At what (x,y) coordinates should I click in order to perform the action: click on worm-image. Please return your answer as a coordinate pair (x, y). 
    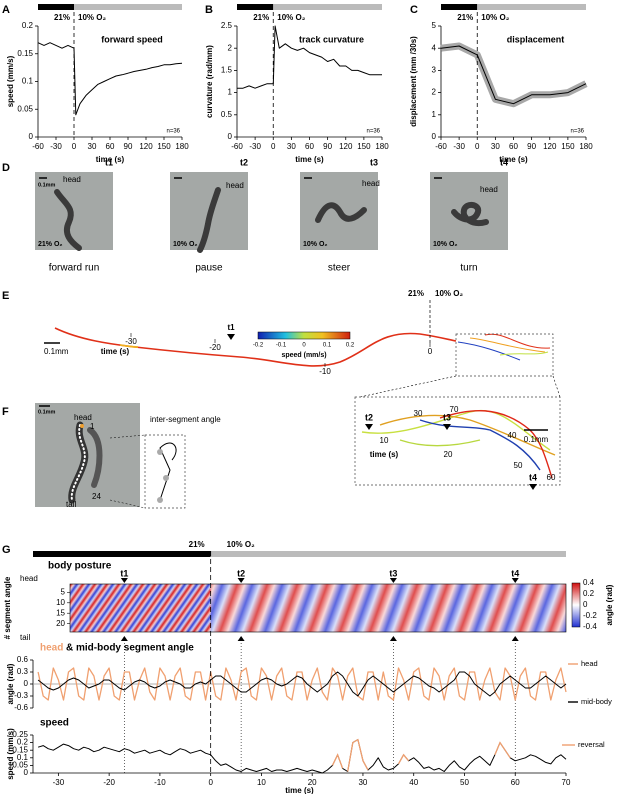
    Looking at the image, I should click on (74, 211).